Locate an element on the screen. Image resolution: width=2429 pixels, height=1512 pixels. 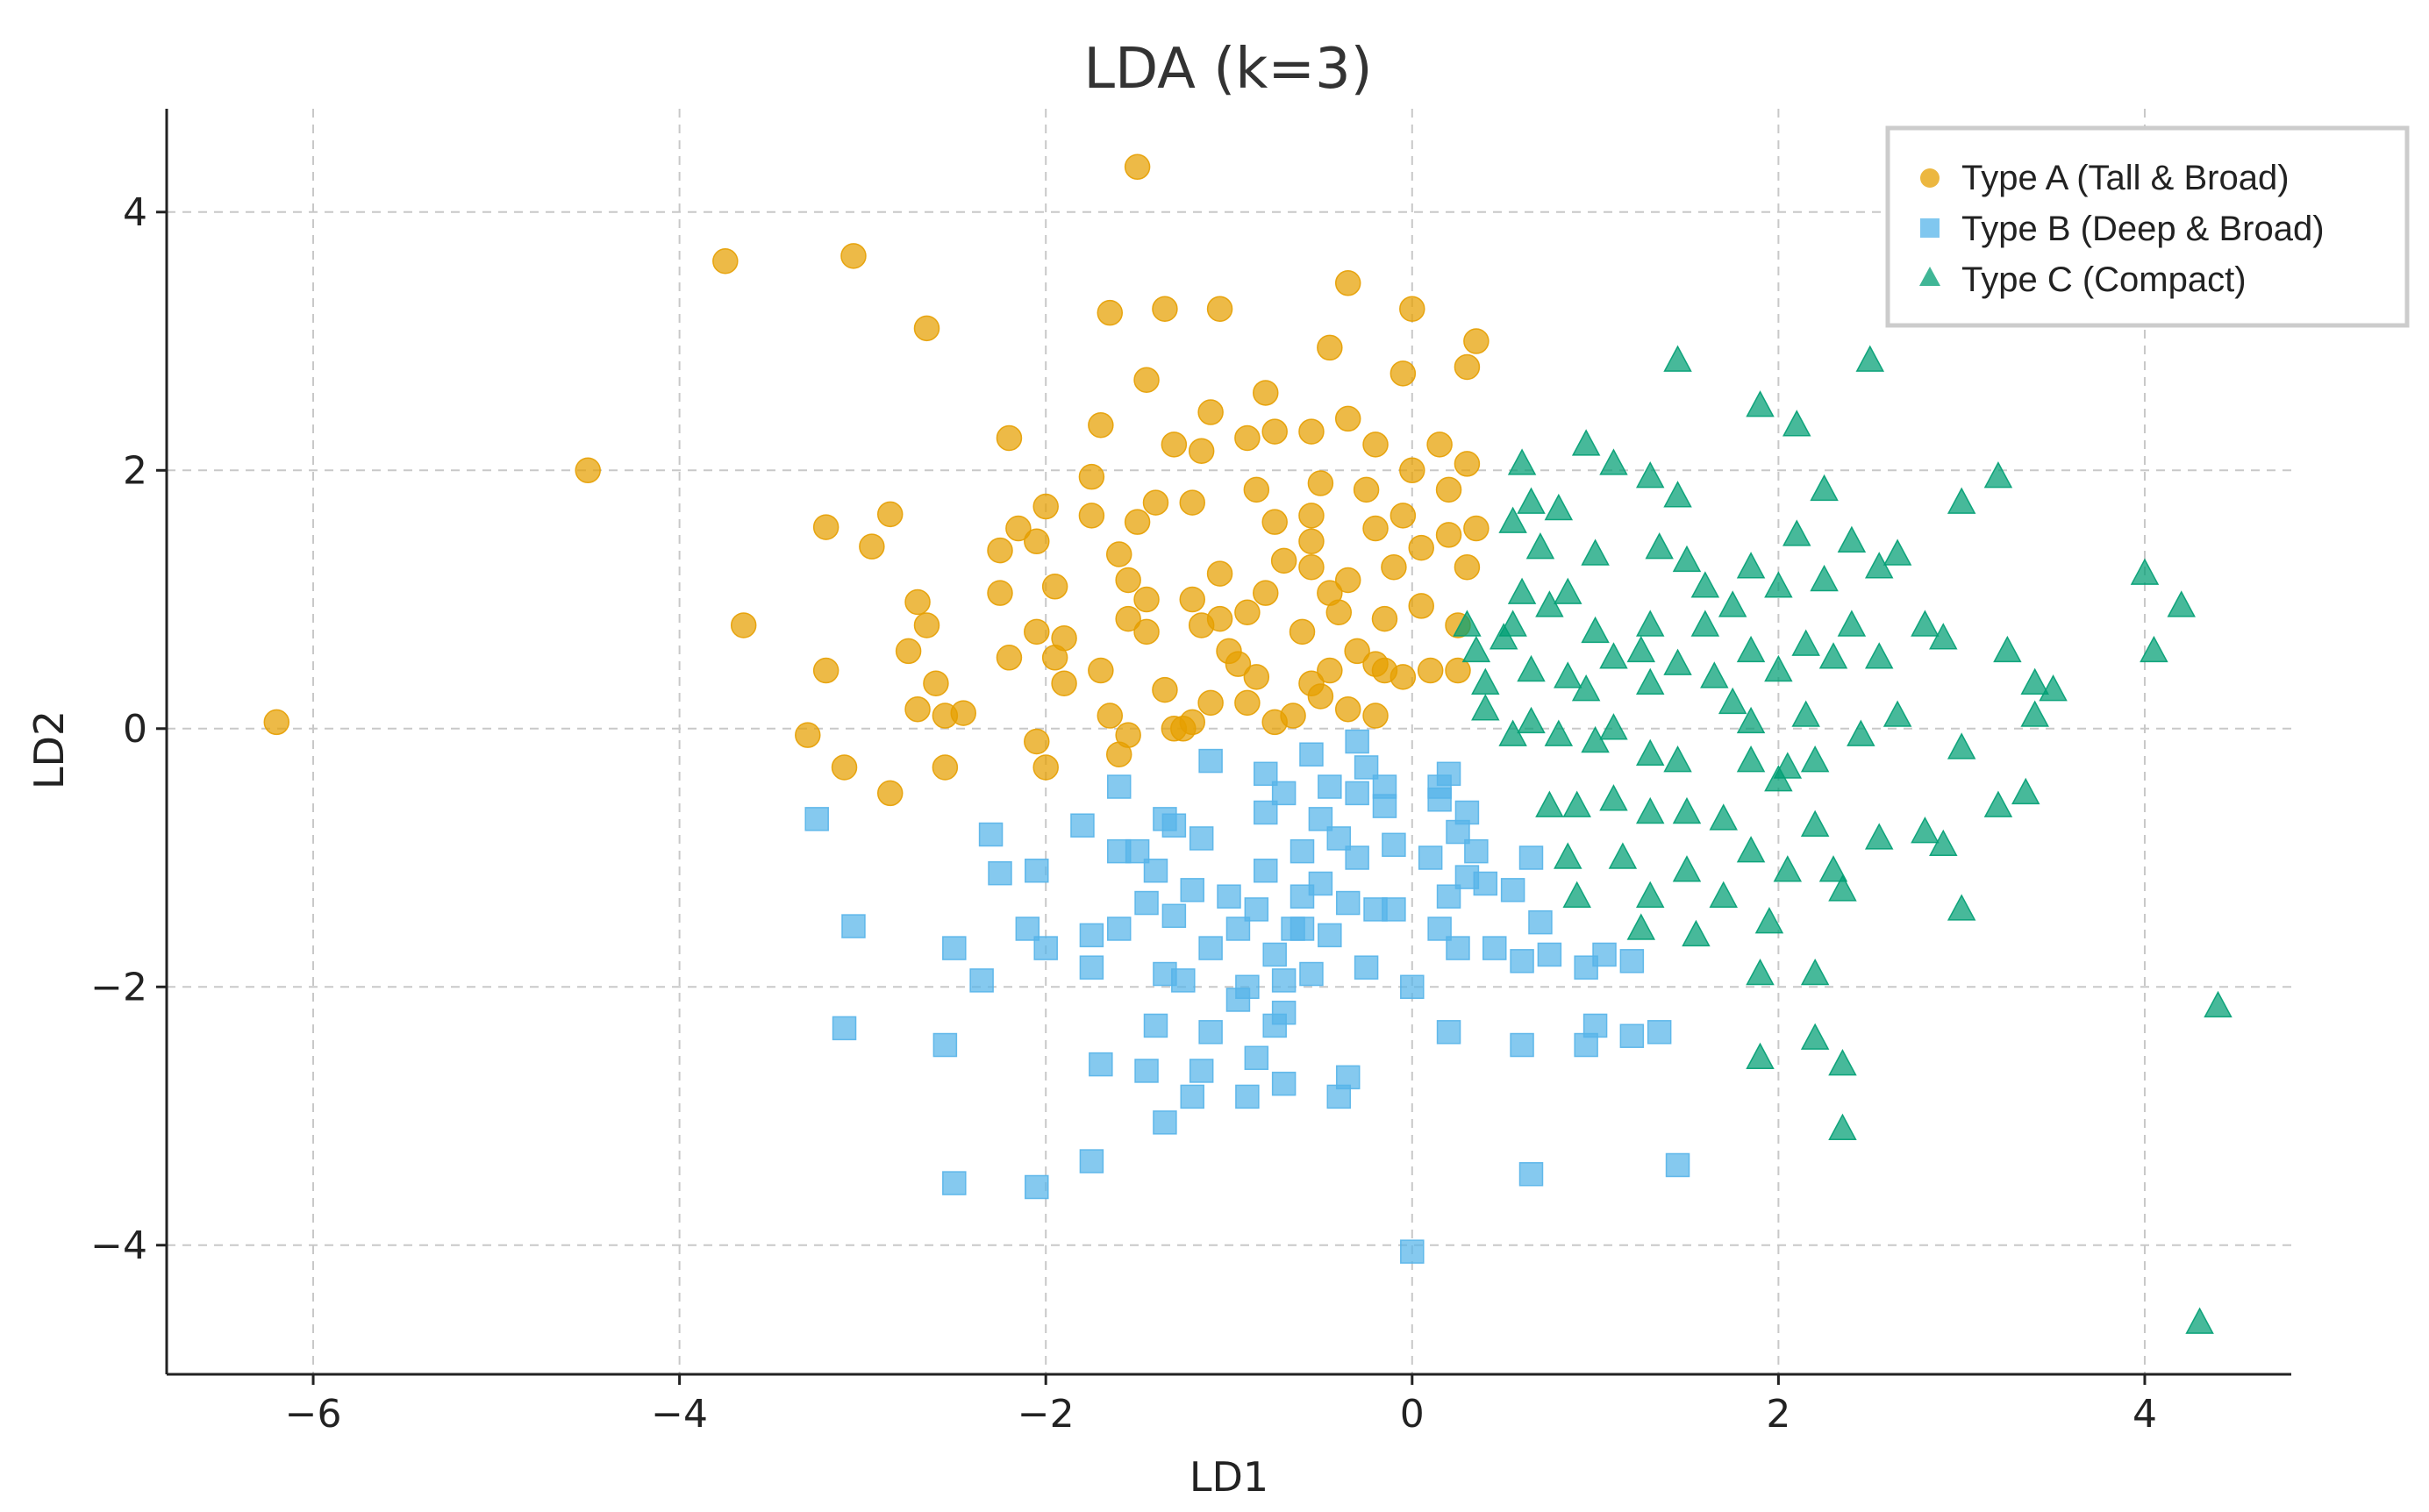
x-tick-label: −4 is located at coordinates (680, 1414).